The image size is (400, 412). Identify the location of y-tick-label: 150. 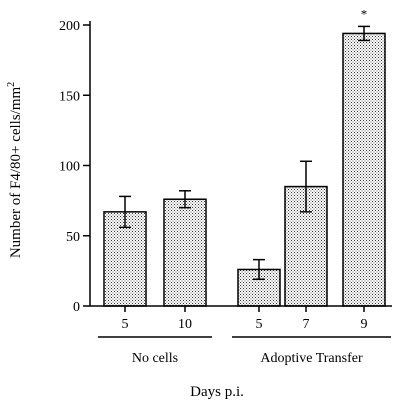
(69, 96).